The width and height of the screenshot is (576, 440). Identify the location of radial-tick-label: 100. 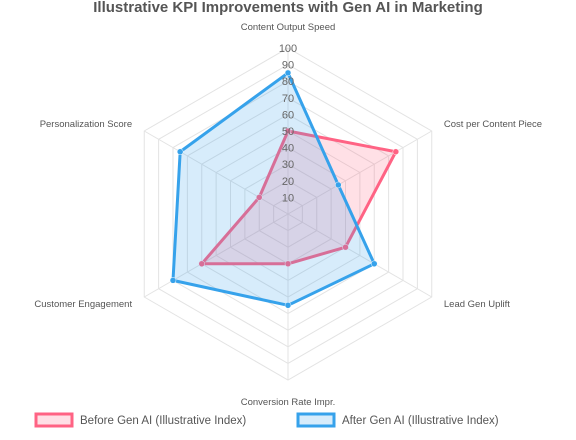
(288, 49).